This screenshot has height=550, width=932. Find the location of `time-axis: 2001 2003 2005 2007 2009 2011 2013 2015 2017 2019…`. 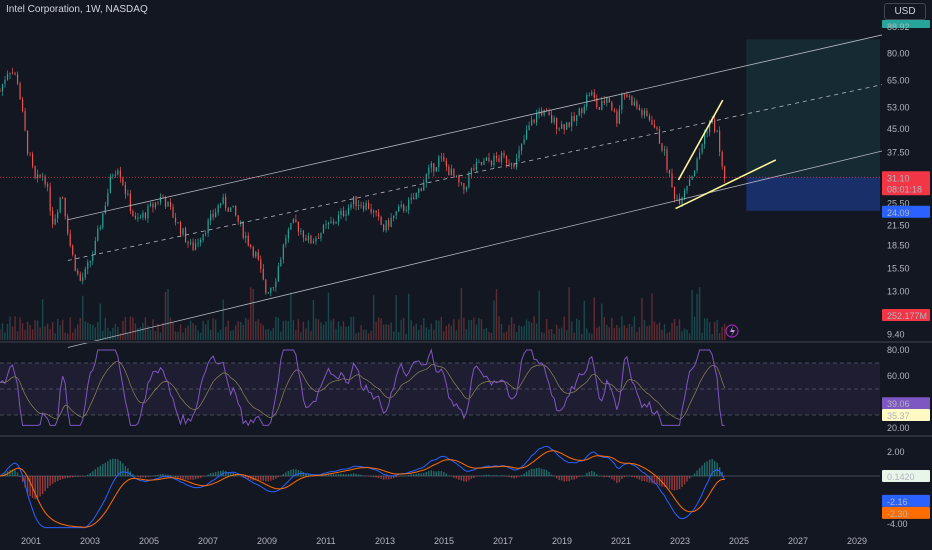

time-axis: 2001 2003 2005 2007 2009 2011 2013 2015 2017 2019… is located at coordinates (466, 541).